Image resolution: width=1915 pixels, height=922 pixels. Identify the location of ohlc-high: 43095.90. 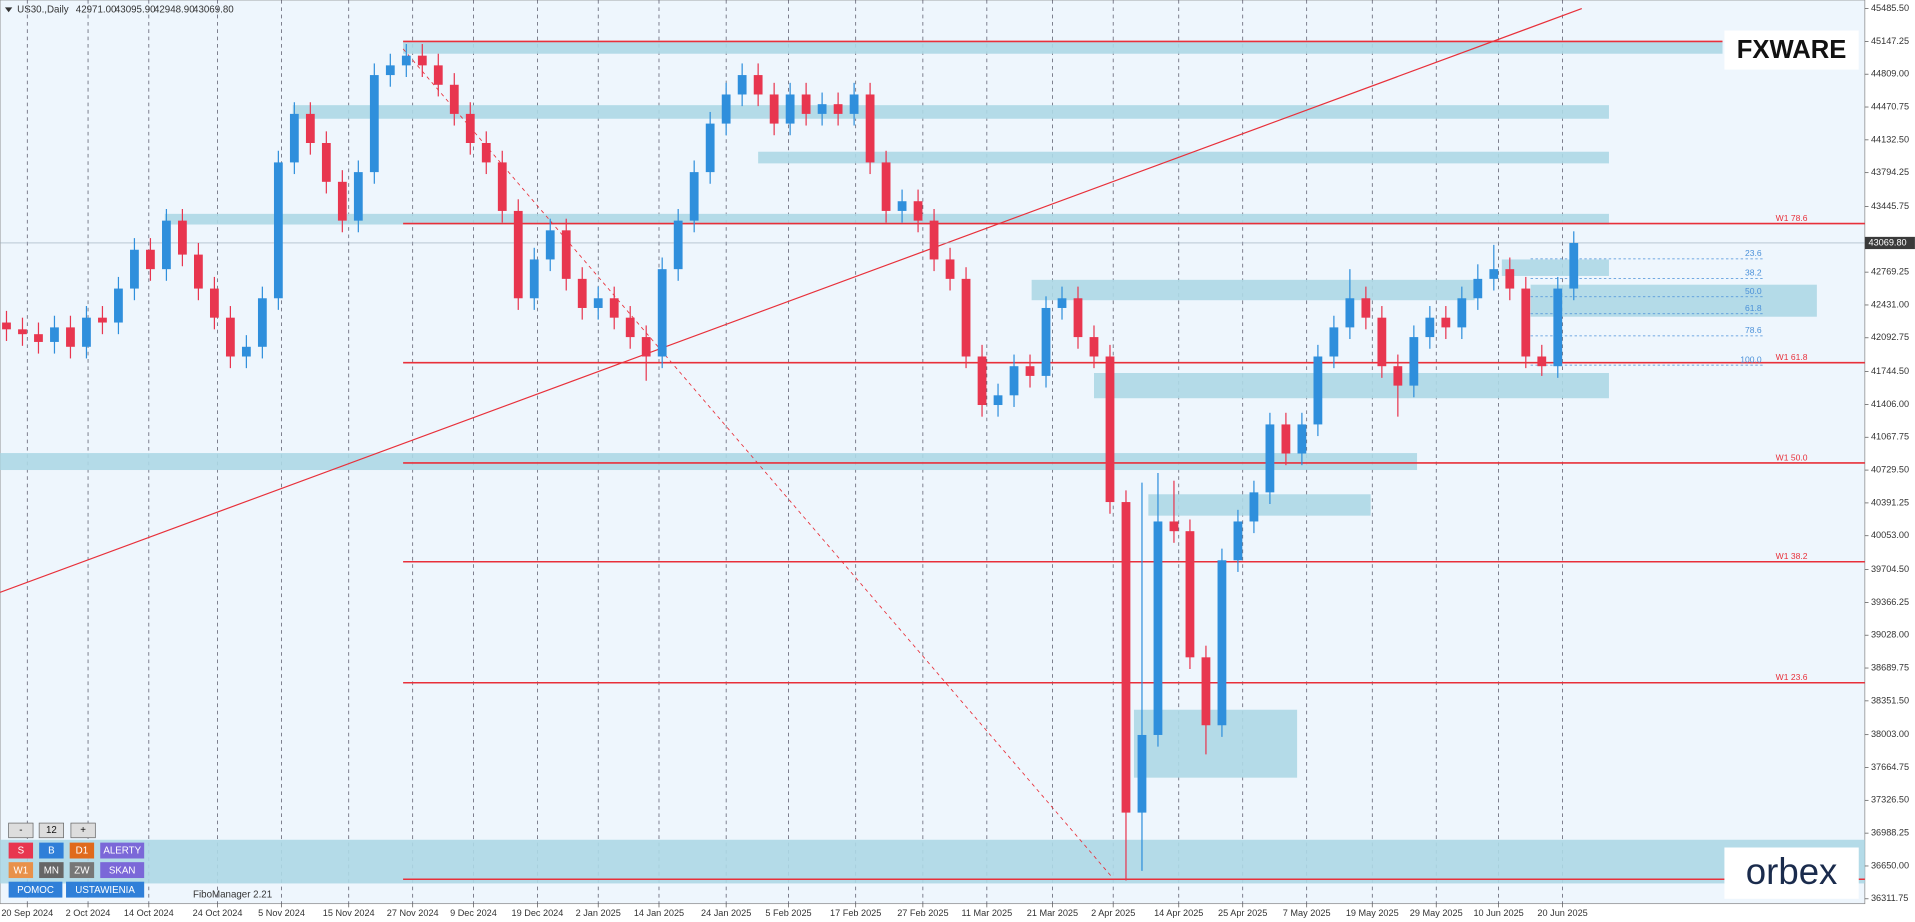
(135, 9).